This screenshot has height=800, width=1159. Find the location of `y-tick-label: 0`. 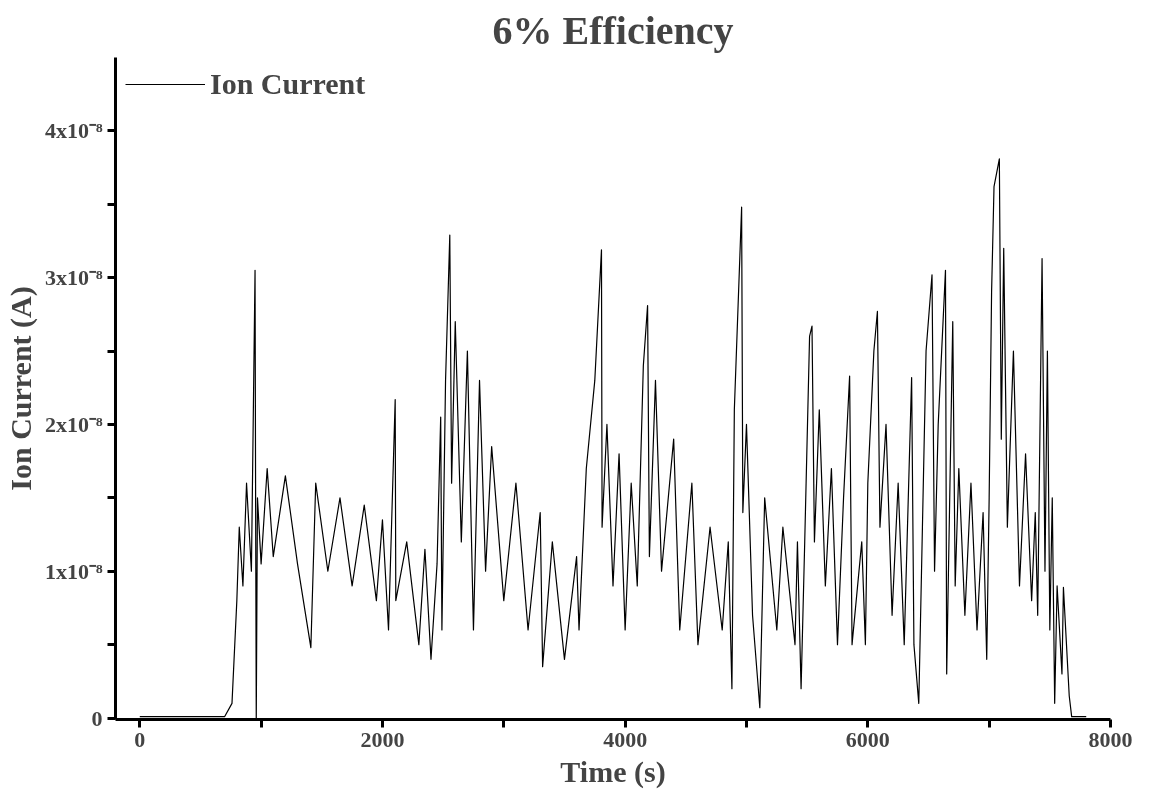

y-tick-label: 0 is located at coordinates (97, 718).